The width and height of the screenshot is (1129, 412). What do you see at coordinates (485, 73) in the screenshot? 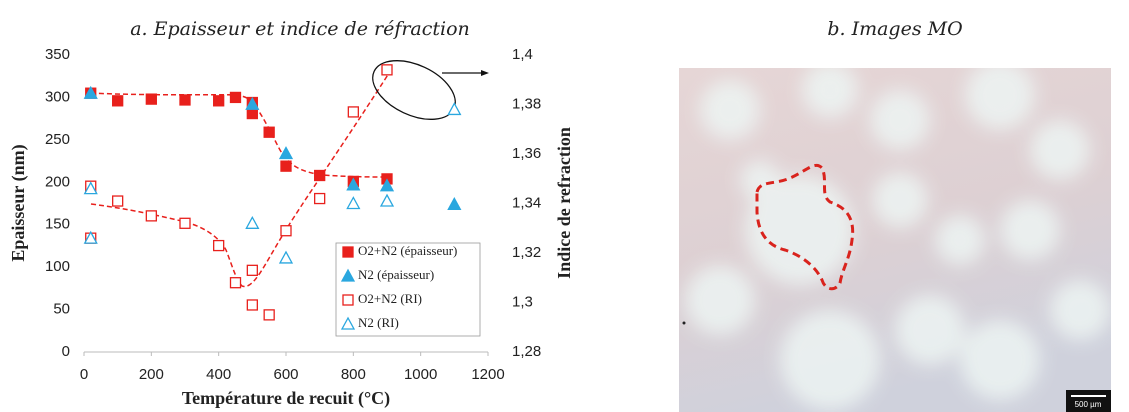
I see `arrow-head` at bounding box center [485, 73].